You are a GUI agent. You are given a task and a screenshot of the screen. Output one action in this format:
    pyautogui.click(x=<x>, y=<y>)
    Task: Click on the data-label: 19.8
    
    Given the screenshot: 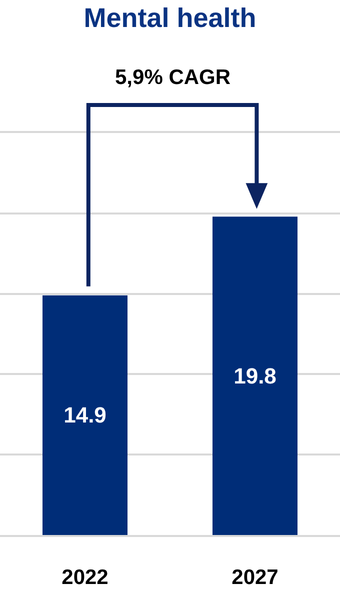 What is the action you would take?
    pyautogui.click(x=255, y=375)
    